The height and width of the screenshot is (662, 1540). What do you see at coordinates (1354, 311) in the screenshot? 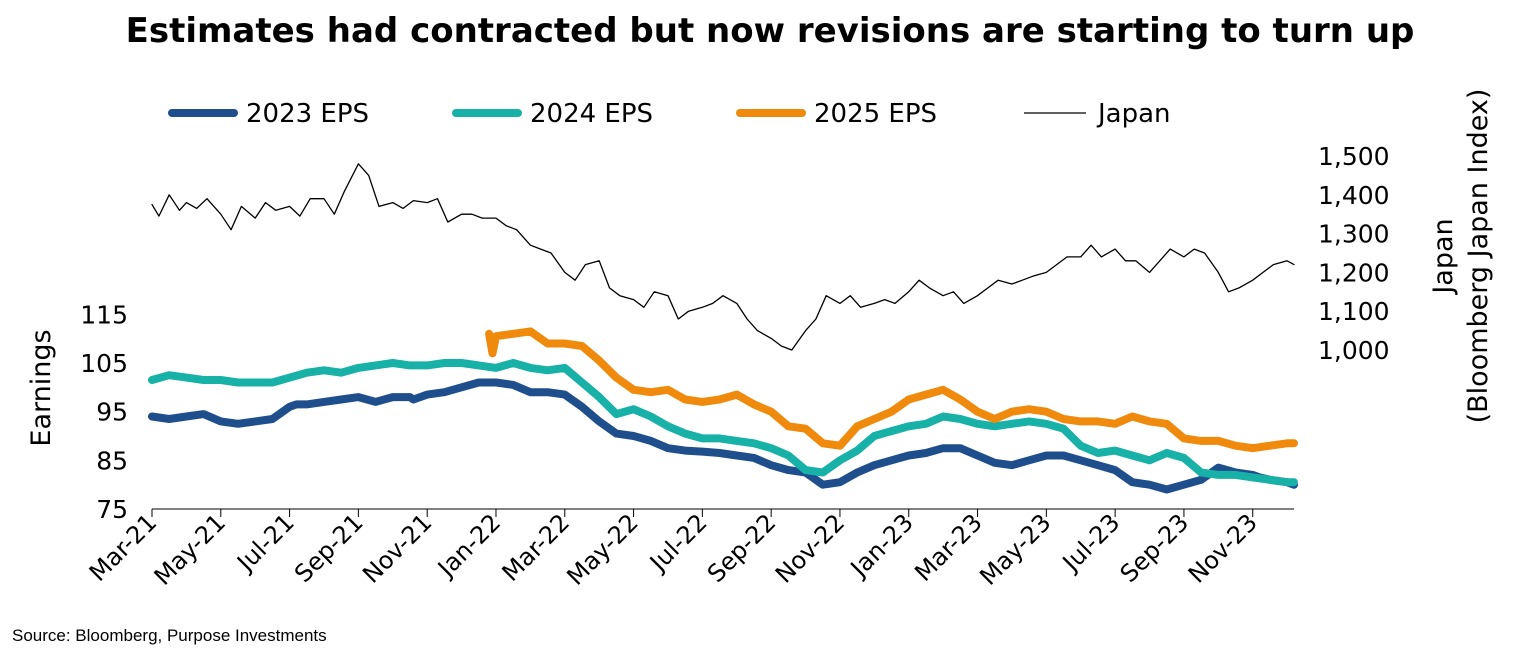
I see `y2-tick-label: 1,100` at bounding box center [1354, 311].